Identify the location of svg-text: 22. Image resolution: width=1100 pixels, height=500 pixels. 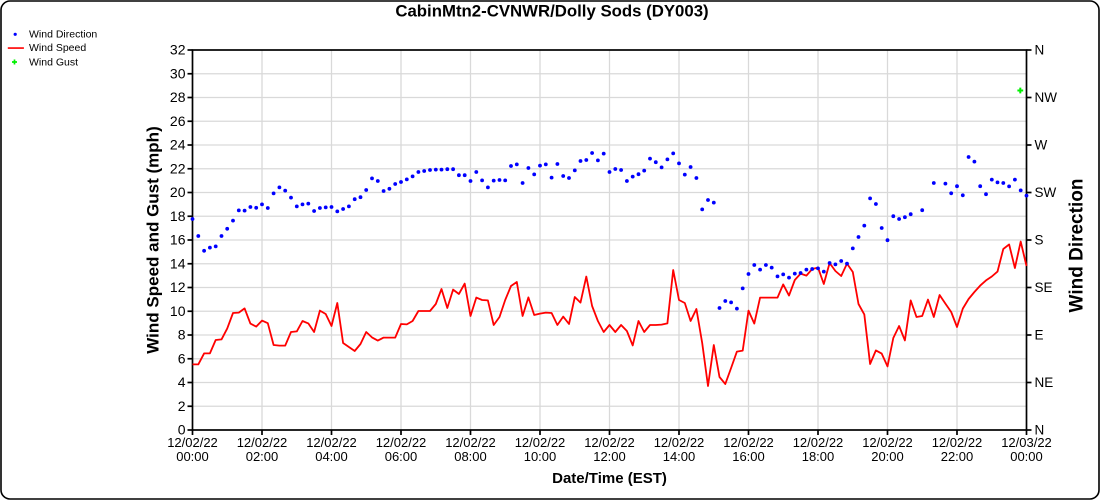
(178, 168).